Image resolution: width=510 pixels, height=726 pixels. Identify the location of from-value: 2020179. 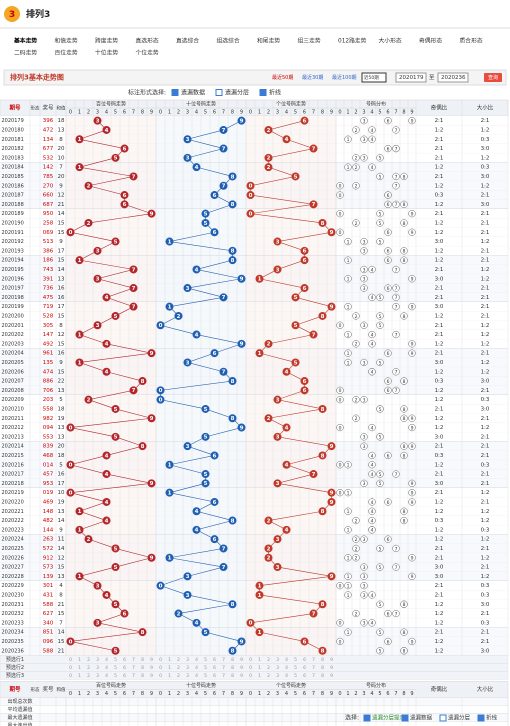
(411, 78).